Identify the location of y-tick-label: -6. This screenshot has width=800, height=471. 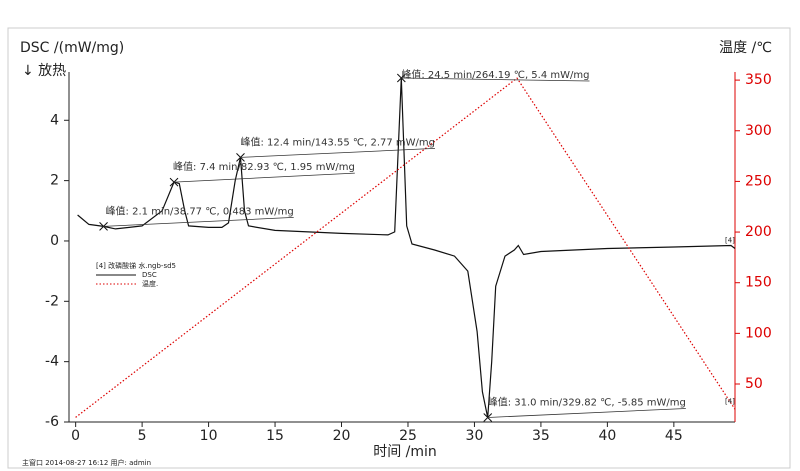
(52, 422).